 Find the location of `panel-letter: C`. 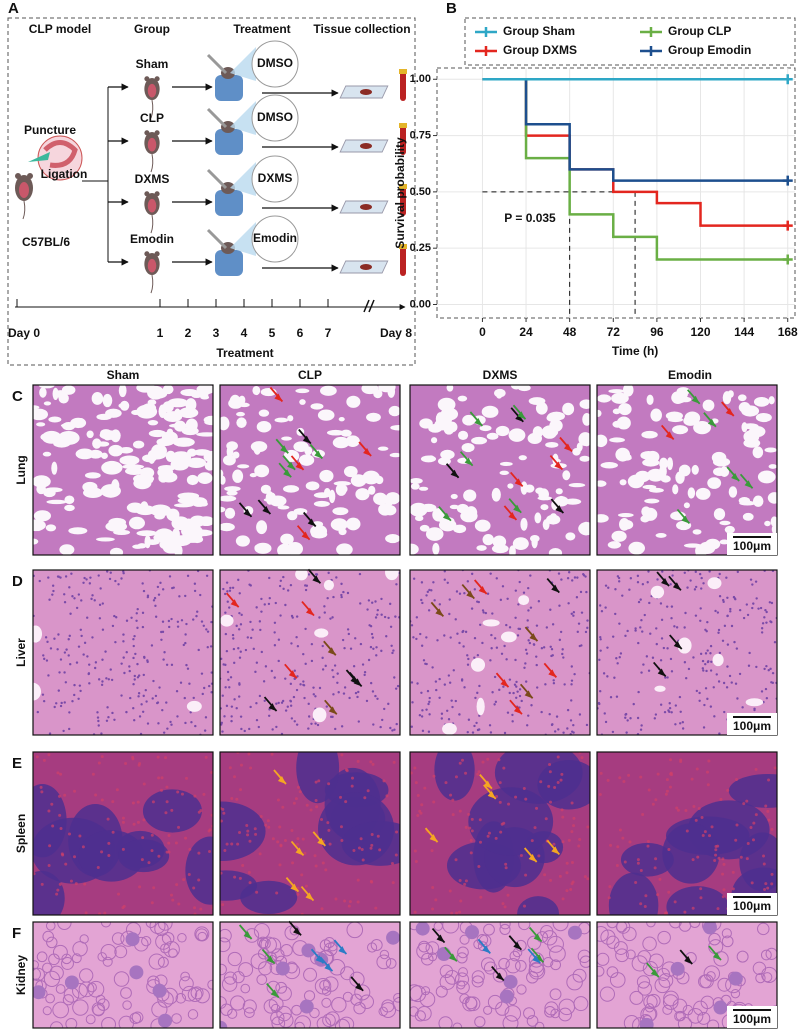

panel-letter: C is located at coordinates (17, 396).